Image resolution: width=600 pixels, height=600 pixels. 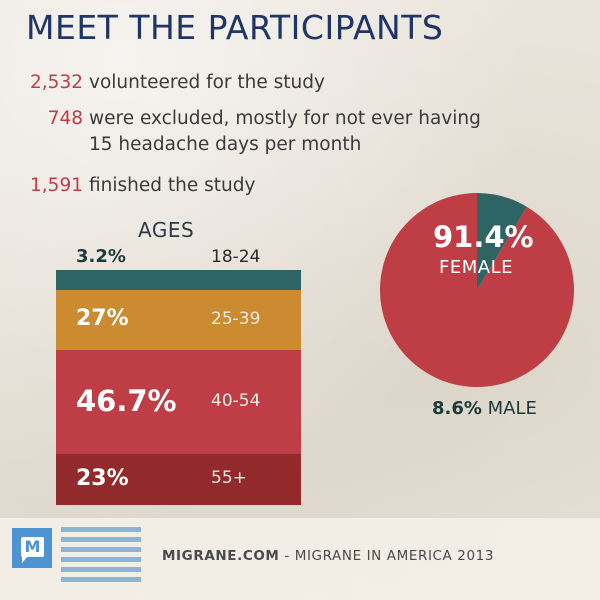 I want to click on age-band-55+, so click(x=178, y=479).